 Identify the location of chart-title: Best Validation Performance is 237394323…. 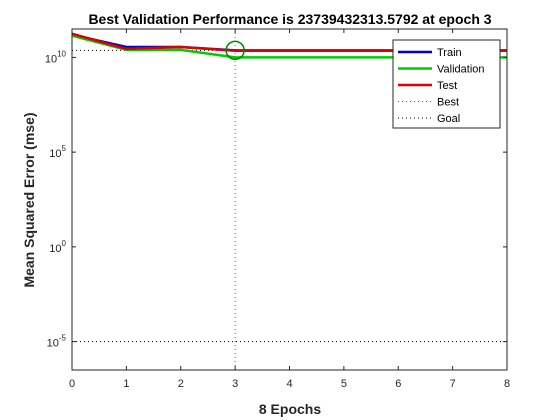
(289, 19).